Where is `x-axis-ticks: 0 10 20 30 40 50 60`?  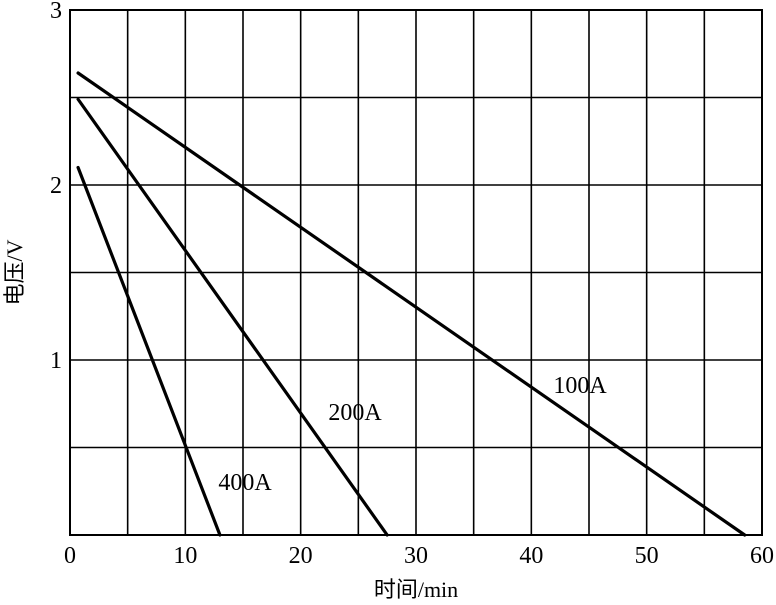
x-axis-ticks: 0 10 20 30 40 50 60 is located at coordinates (419, 556).